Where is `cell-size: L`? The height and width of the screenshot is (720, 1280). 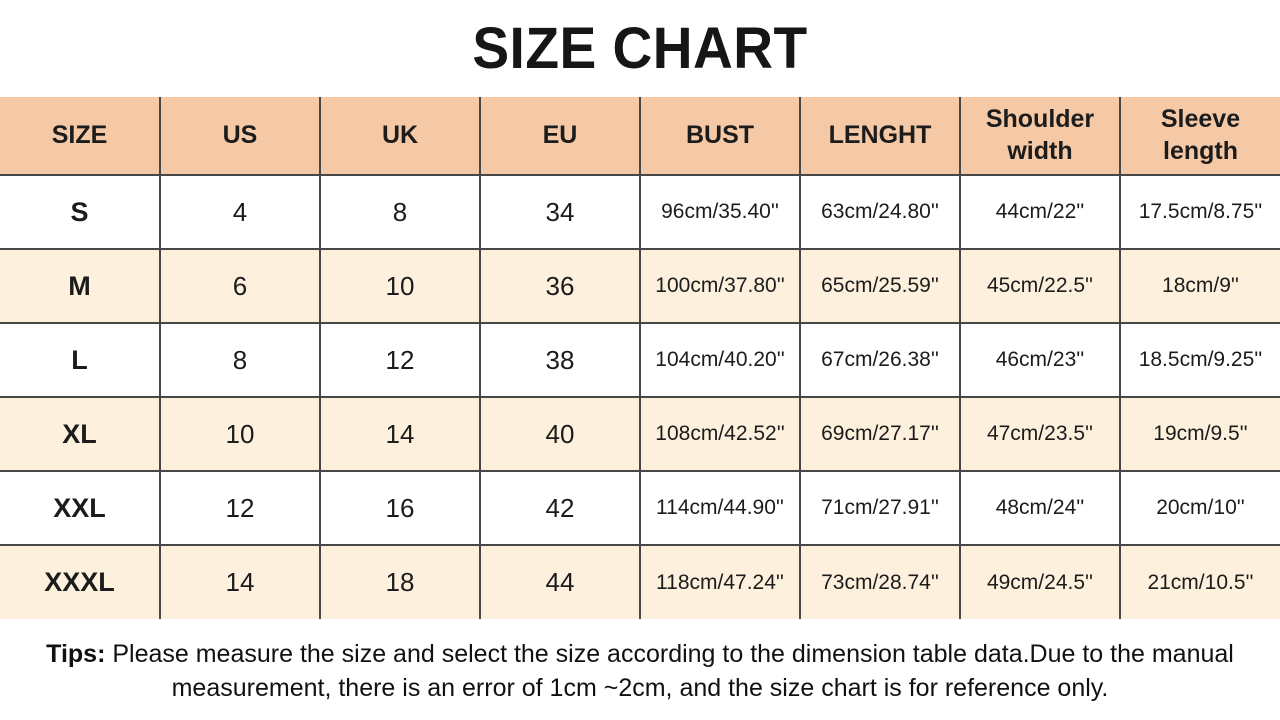
cell-size: L is located at coordinates (80, 360).